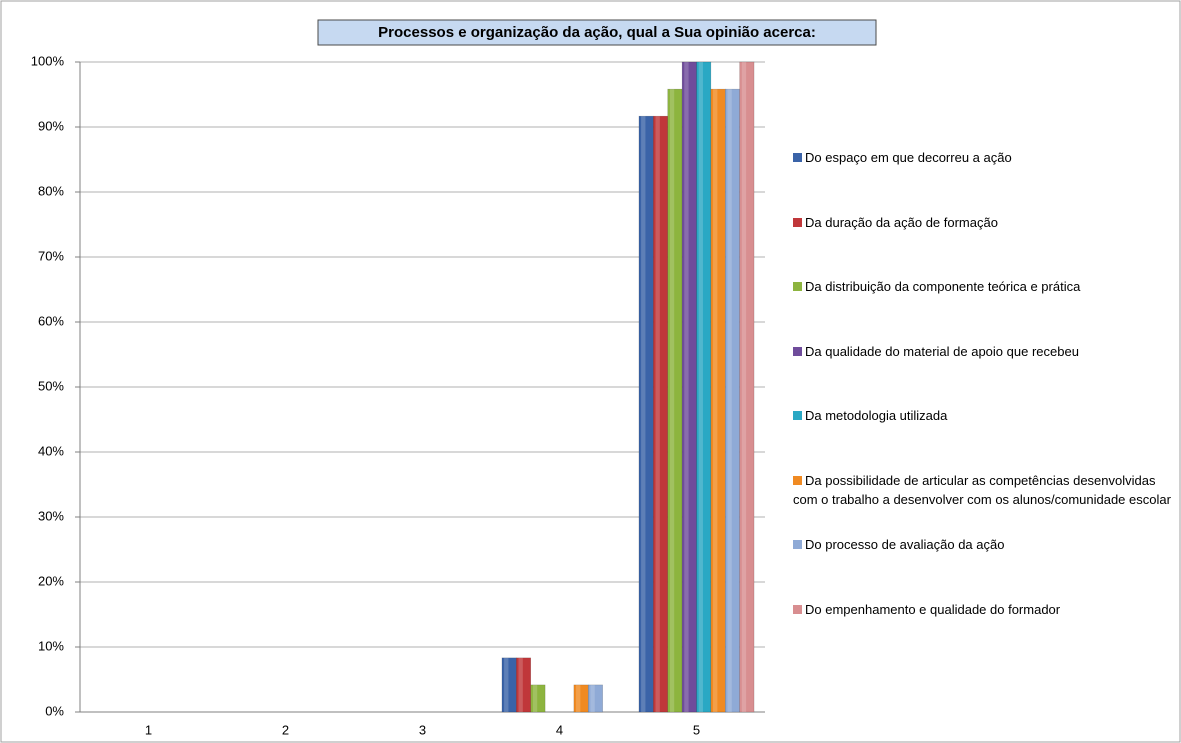 The image size is (1181, 743). I want to click on y-tick-label: 70%, so click(51, 255).